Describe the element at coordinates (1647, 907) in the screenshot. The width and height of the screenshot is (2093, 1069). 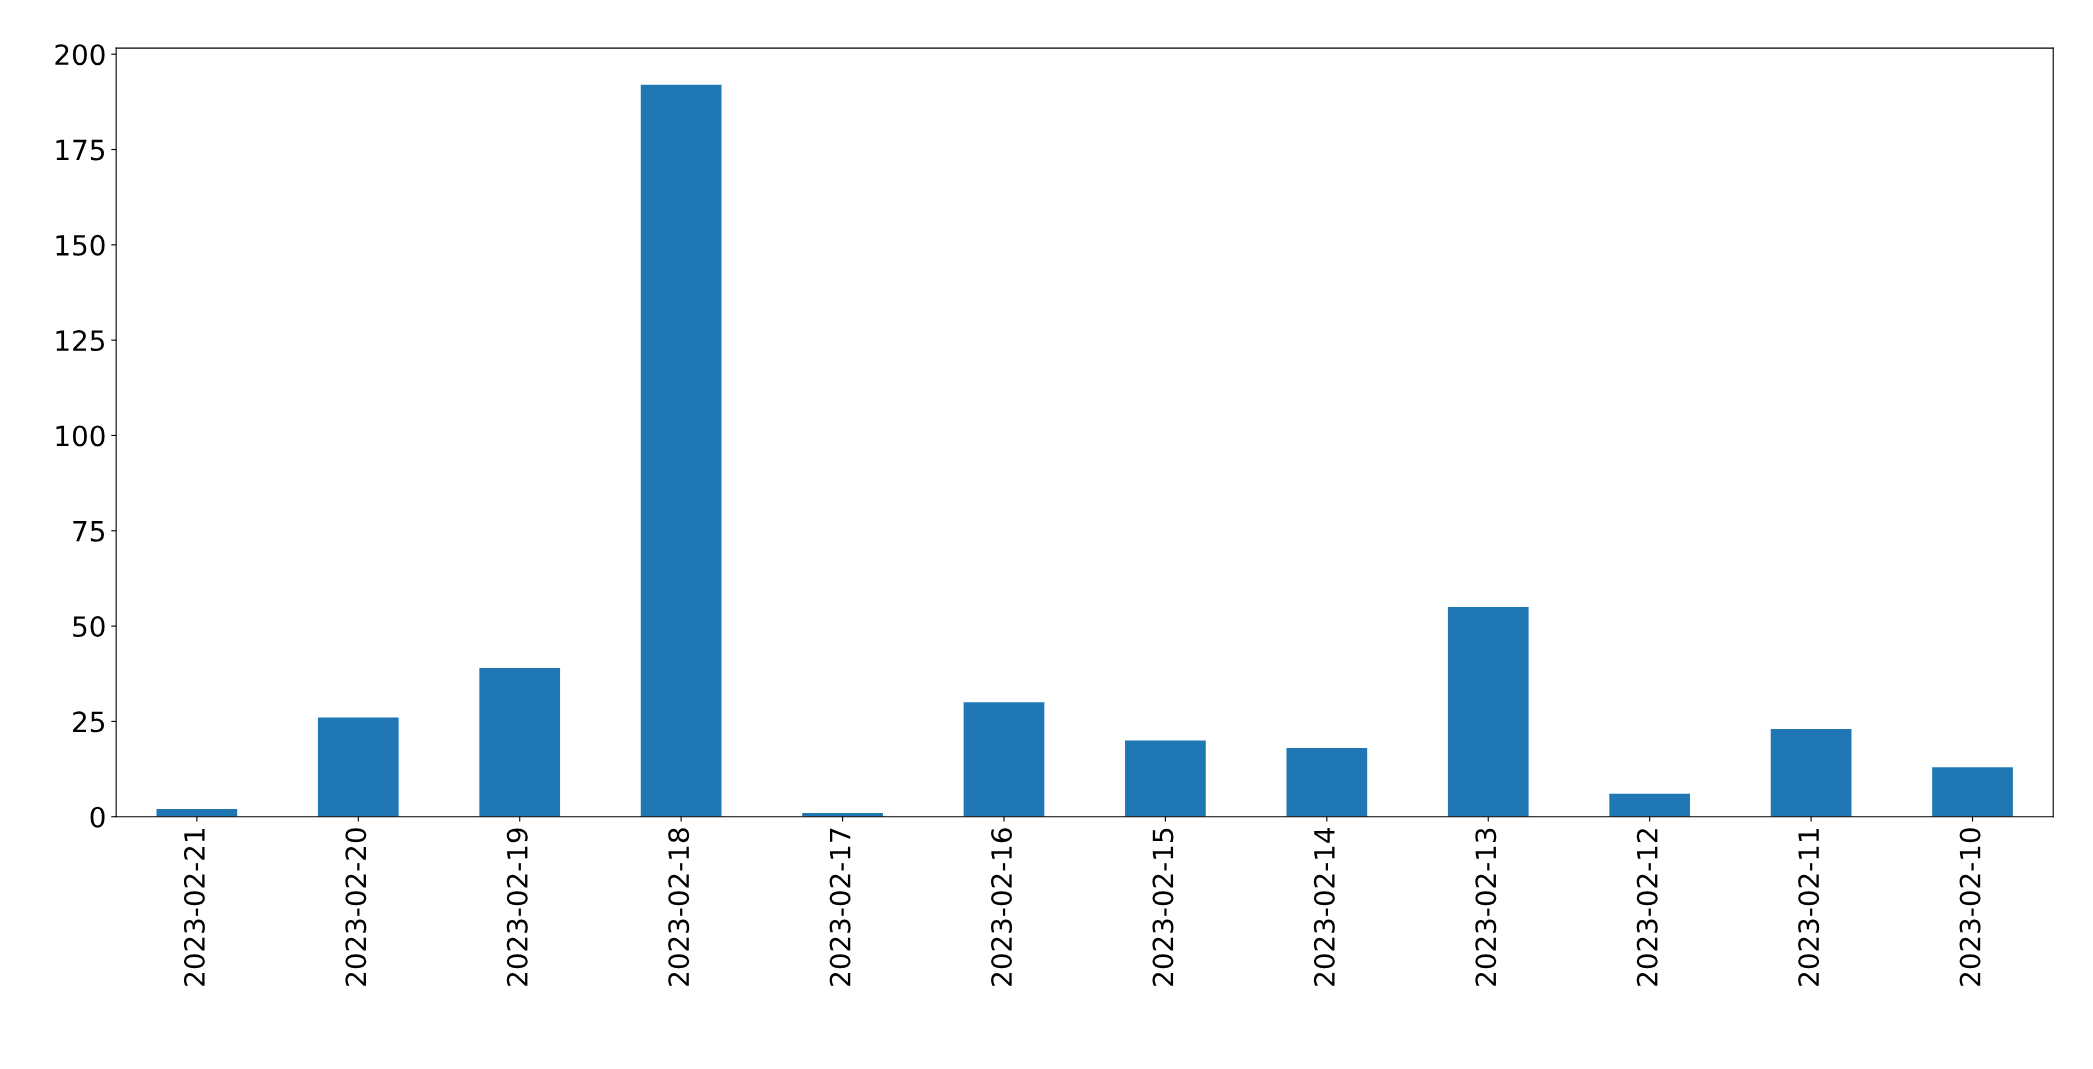
I see `x-tick-label: 2023-02-12` at that location.